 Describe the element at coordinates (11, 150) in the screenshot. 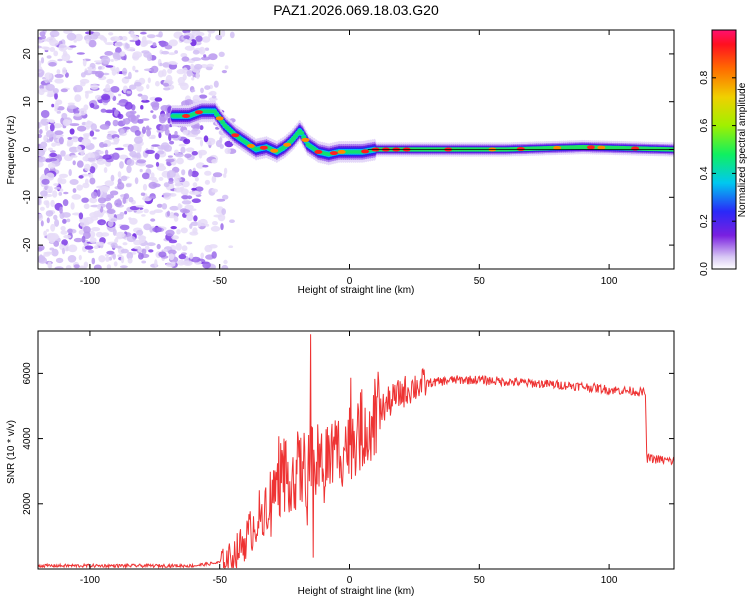

I see `spectrogram-y-label: Frequency (Hz)` at that location.